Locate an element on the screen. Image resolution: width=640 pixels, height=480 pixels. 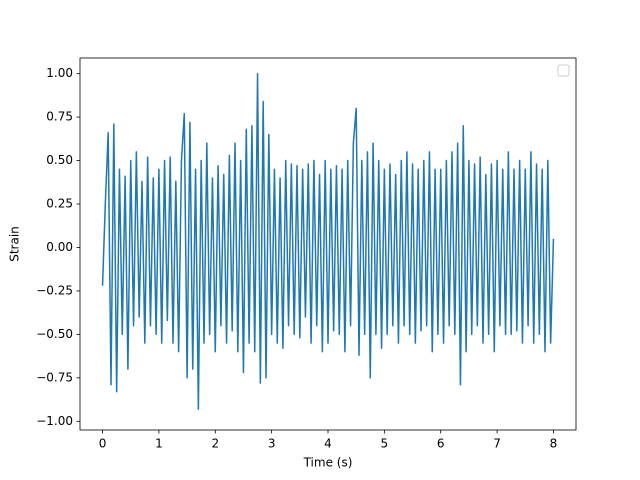
x-tick-label: 8 is located at coordinates (554, 444).